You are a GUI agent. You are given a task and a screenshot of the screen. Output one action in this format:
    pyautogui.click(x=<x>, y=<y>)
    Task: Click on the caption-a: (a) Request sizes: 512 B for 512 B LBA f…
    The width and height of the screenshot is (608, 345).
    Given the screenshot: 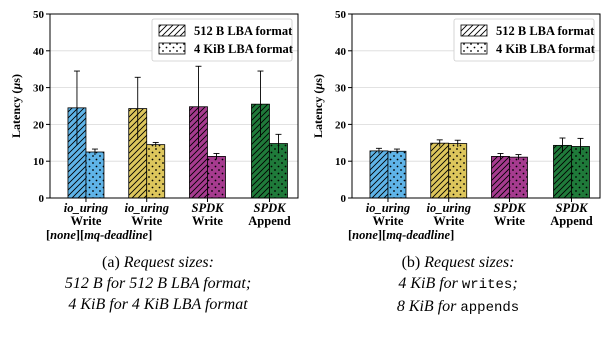 What is the action you would take?
    pyautogui.click(x=158, y=283)
    